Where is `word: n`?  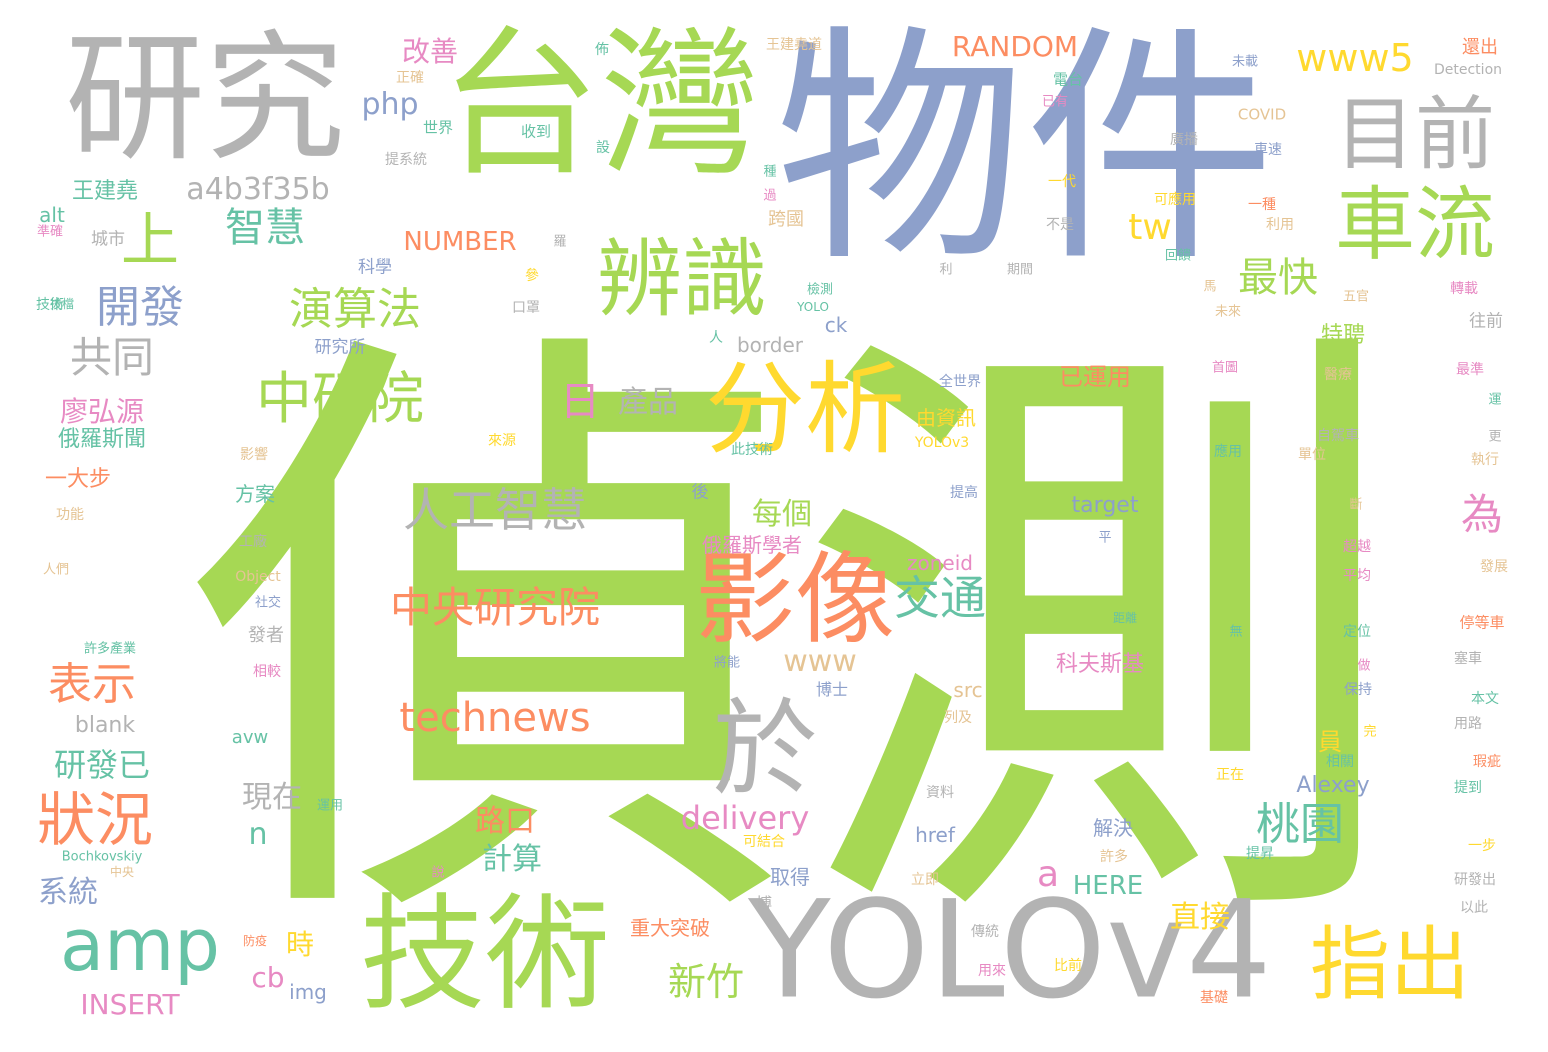
word: n is located at coordinates (258, 834).